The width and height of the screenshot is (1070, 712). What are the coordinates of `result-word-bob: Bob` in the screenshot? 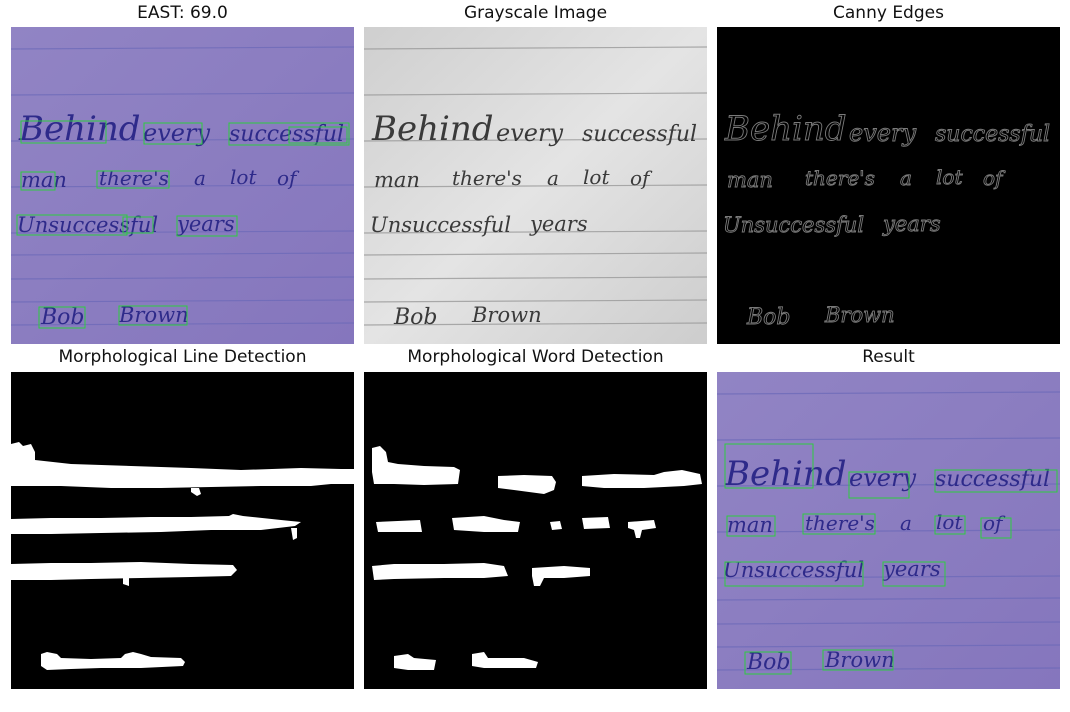 It's located at (768, 662).